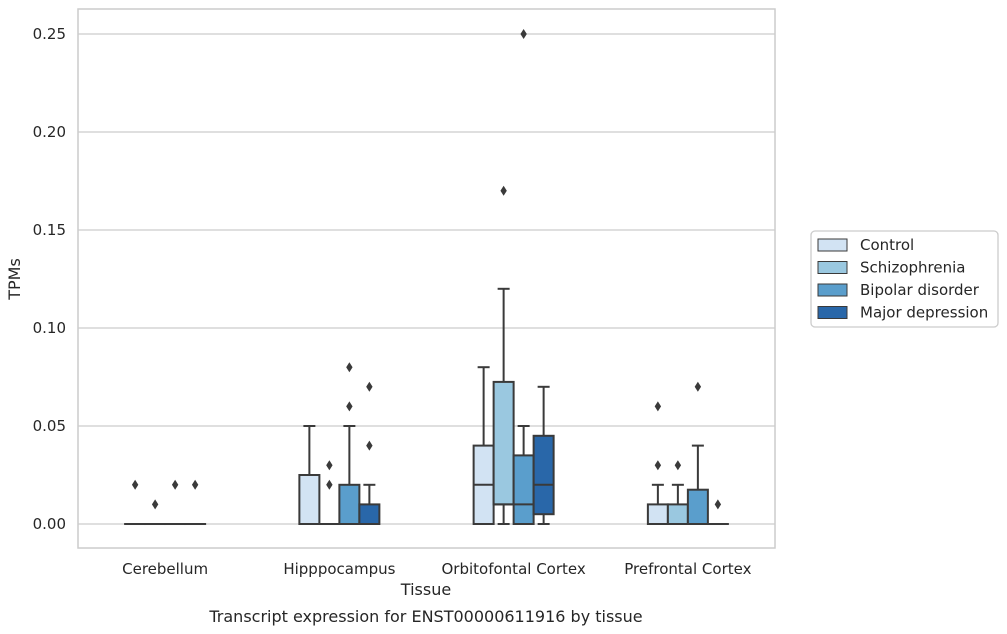 This screenshot has height=634, width=1007. Describe the element at coordinates (514, 569) in the screenshot. I see `x-tick-label: Orbitofontal Cortex` at that location.